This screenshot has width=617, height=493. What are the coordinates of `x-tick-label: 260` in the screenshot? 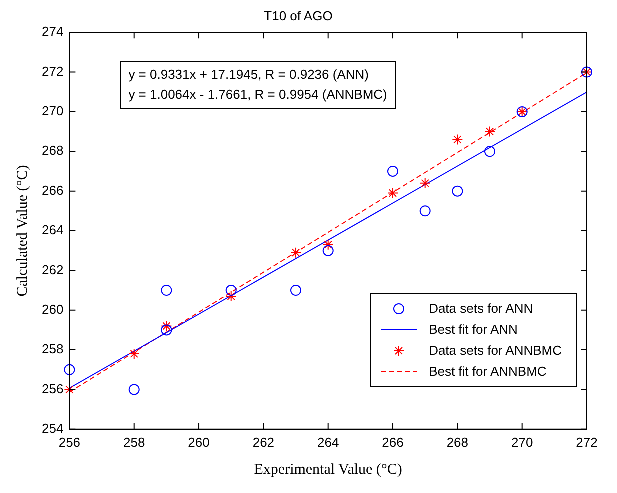 It's located at (199, 442).